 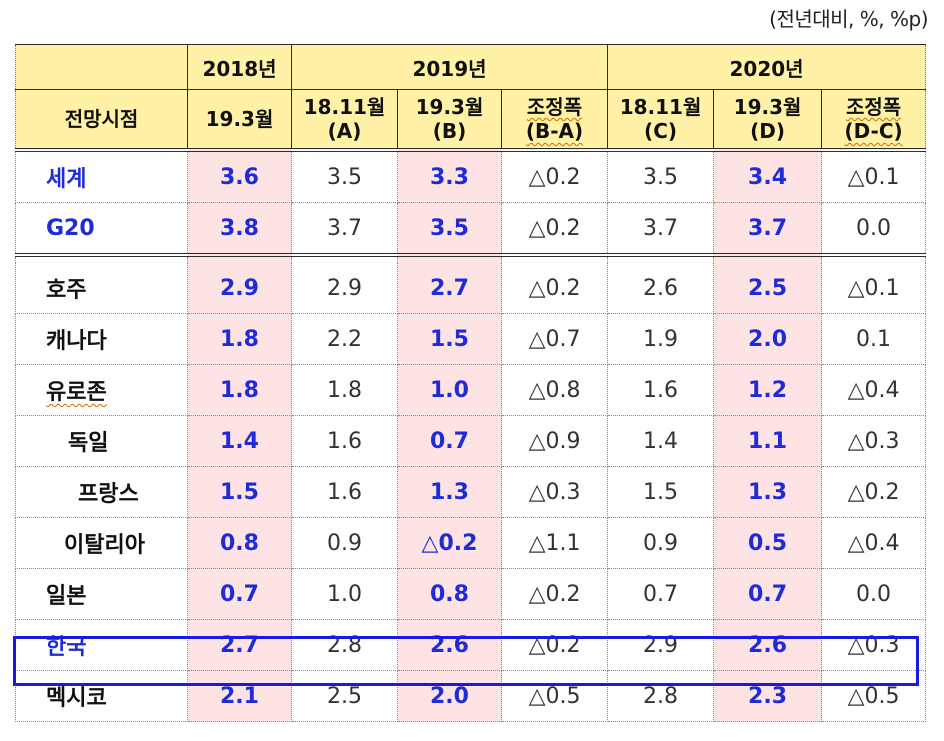 I want to click on header-2019-a-l2: (A), so click(x=344, y=131).